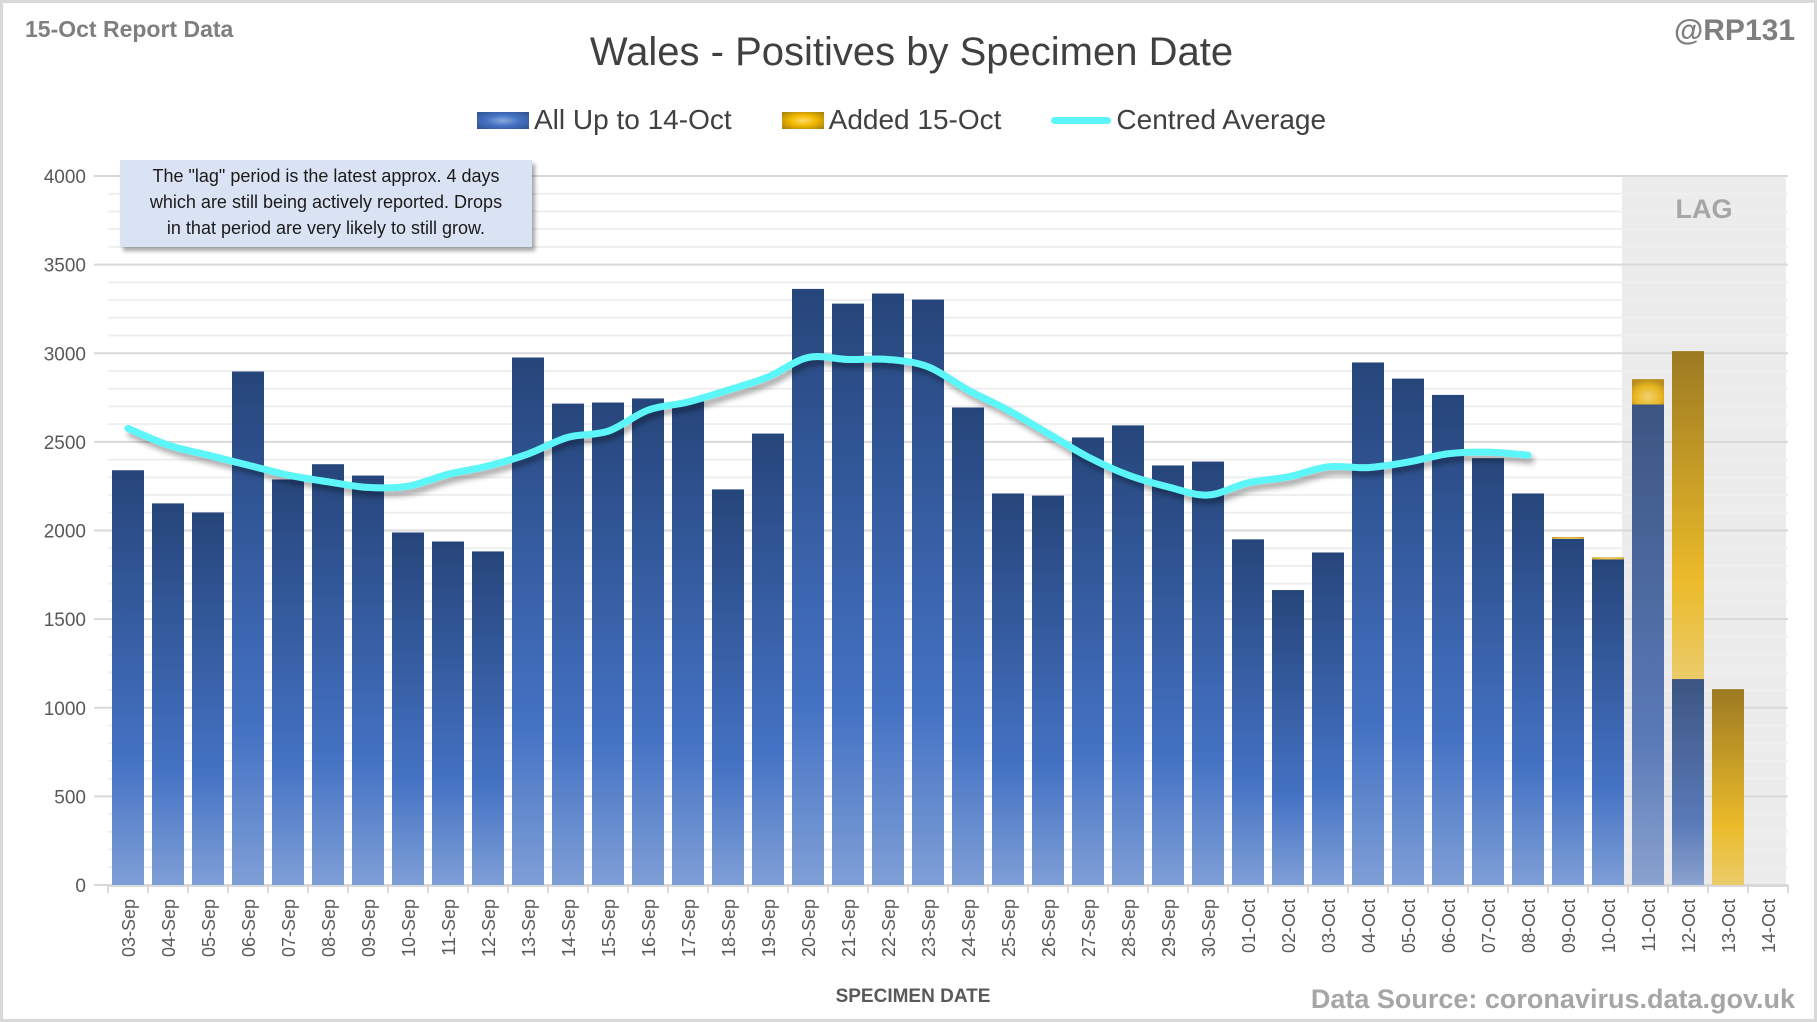  I want to click on x-tick-label: 08-Oct, so click(1529, 926).